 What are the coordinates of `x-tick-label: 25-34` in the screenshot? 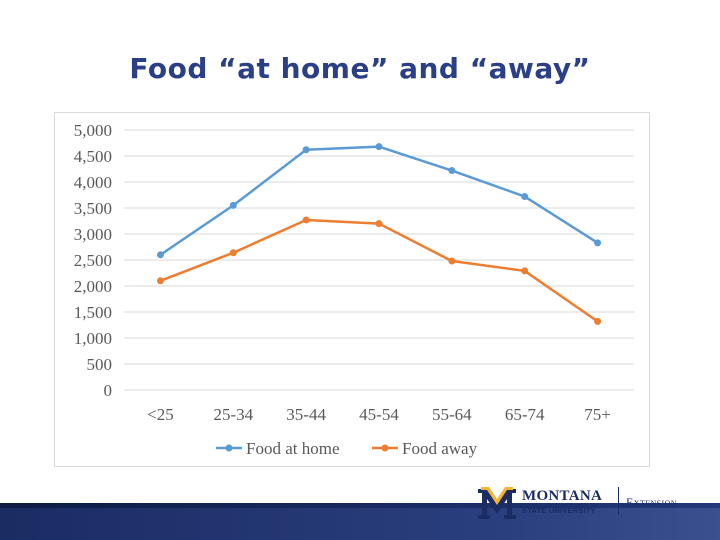 It's located at (233, 414).